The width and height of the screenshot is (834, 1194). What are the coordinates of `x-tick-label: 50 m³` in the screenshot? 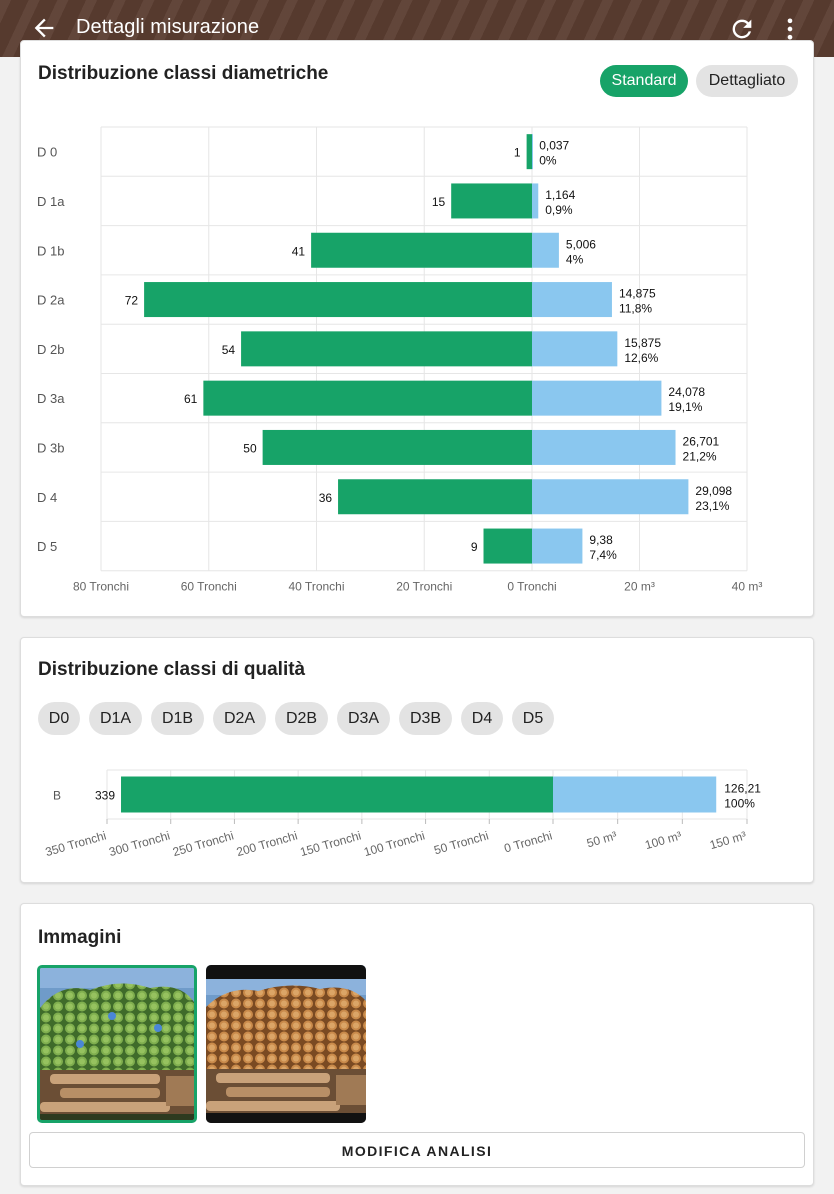 It's located at (601, 839).